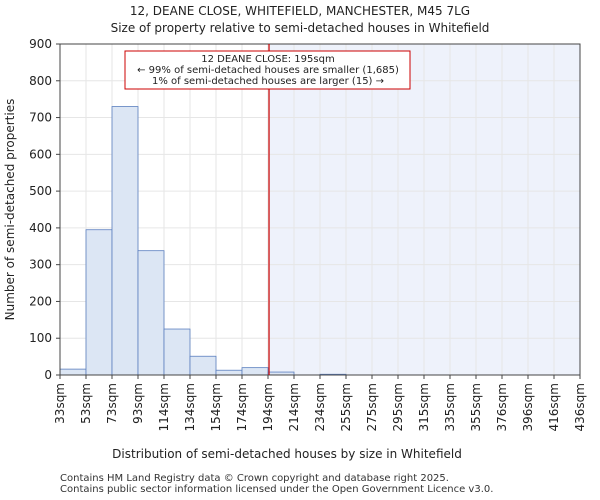 The height and width of the screenshot is (500, 600). Describe the element at coordinates (294, 407) in the screenshot. I see `x-tick-label: 214sqm` at that location.